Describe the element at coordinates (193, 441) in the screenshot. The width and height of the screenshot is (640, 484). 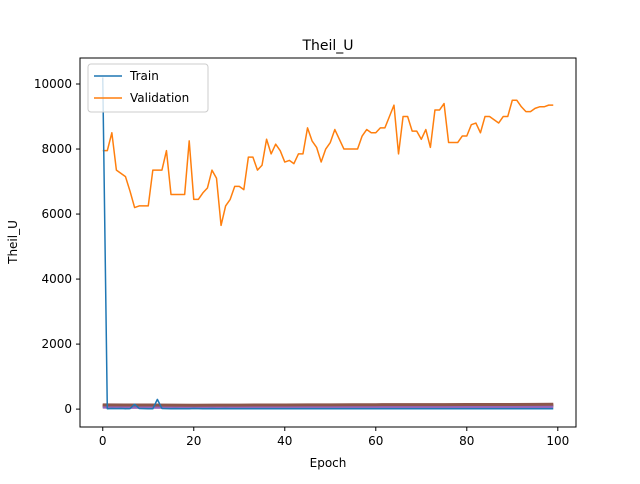
I see `x-tick-label: 20` at that location.